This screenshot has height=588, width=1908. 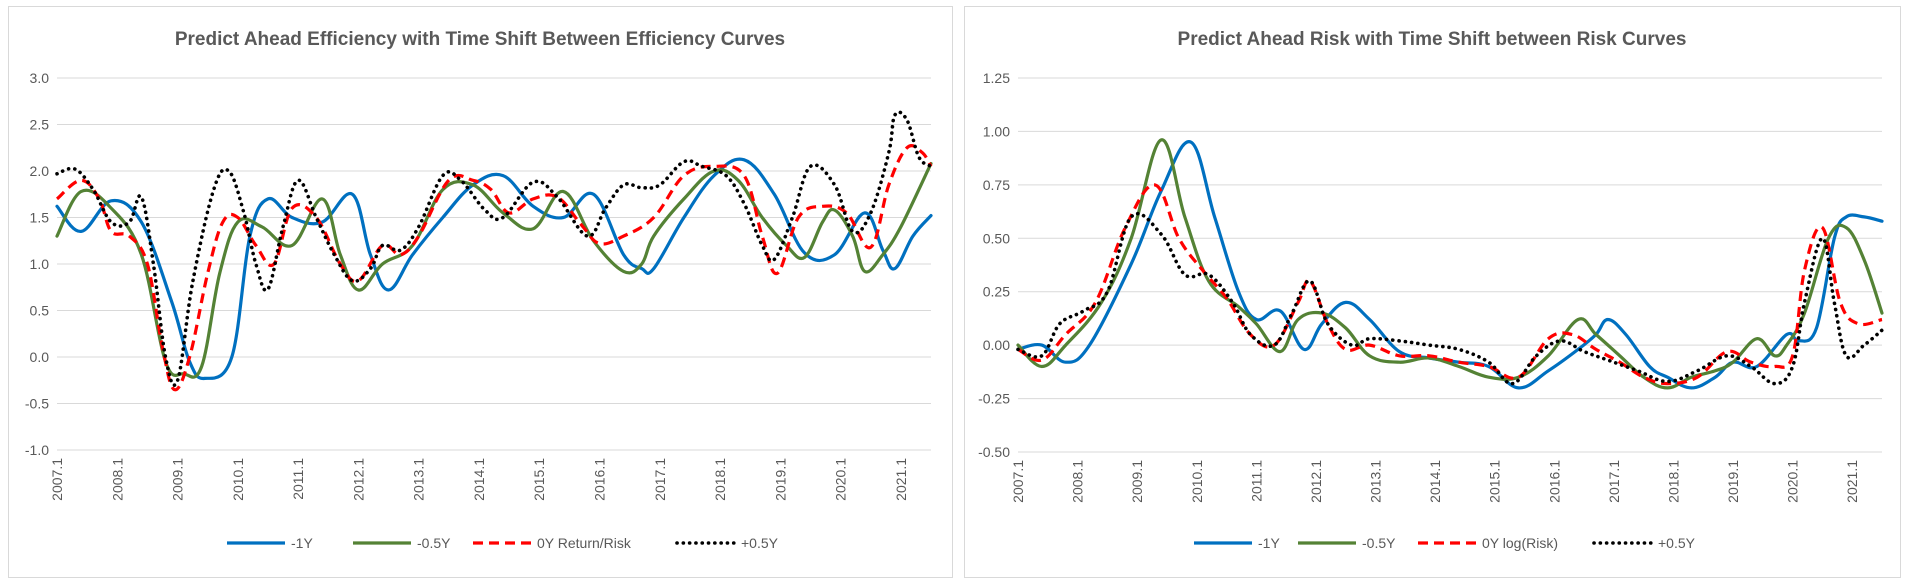 I want to click on risk-legend-label-3: +0.5Y, so click(x=1677, y=543).